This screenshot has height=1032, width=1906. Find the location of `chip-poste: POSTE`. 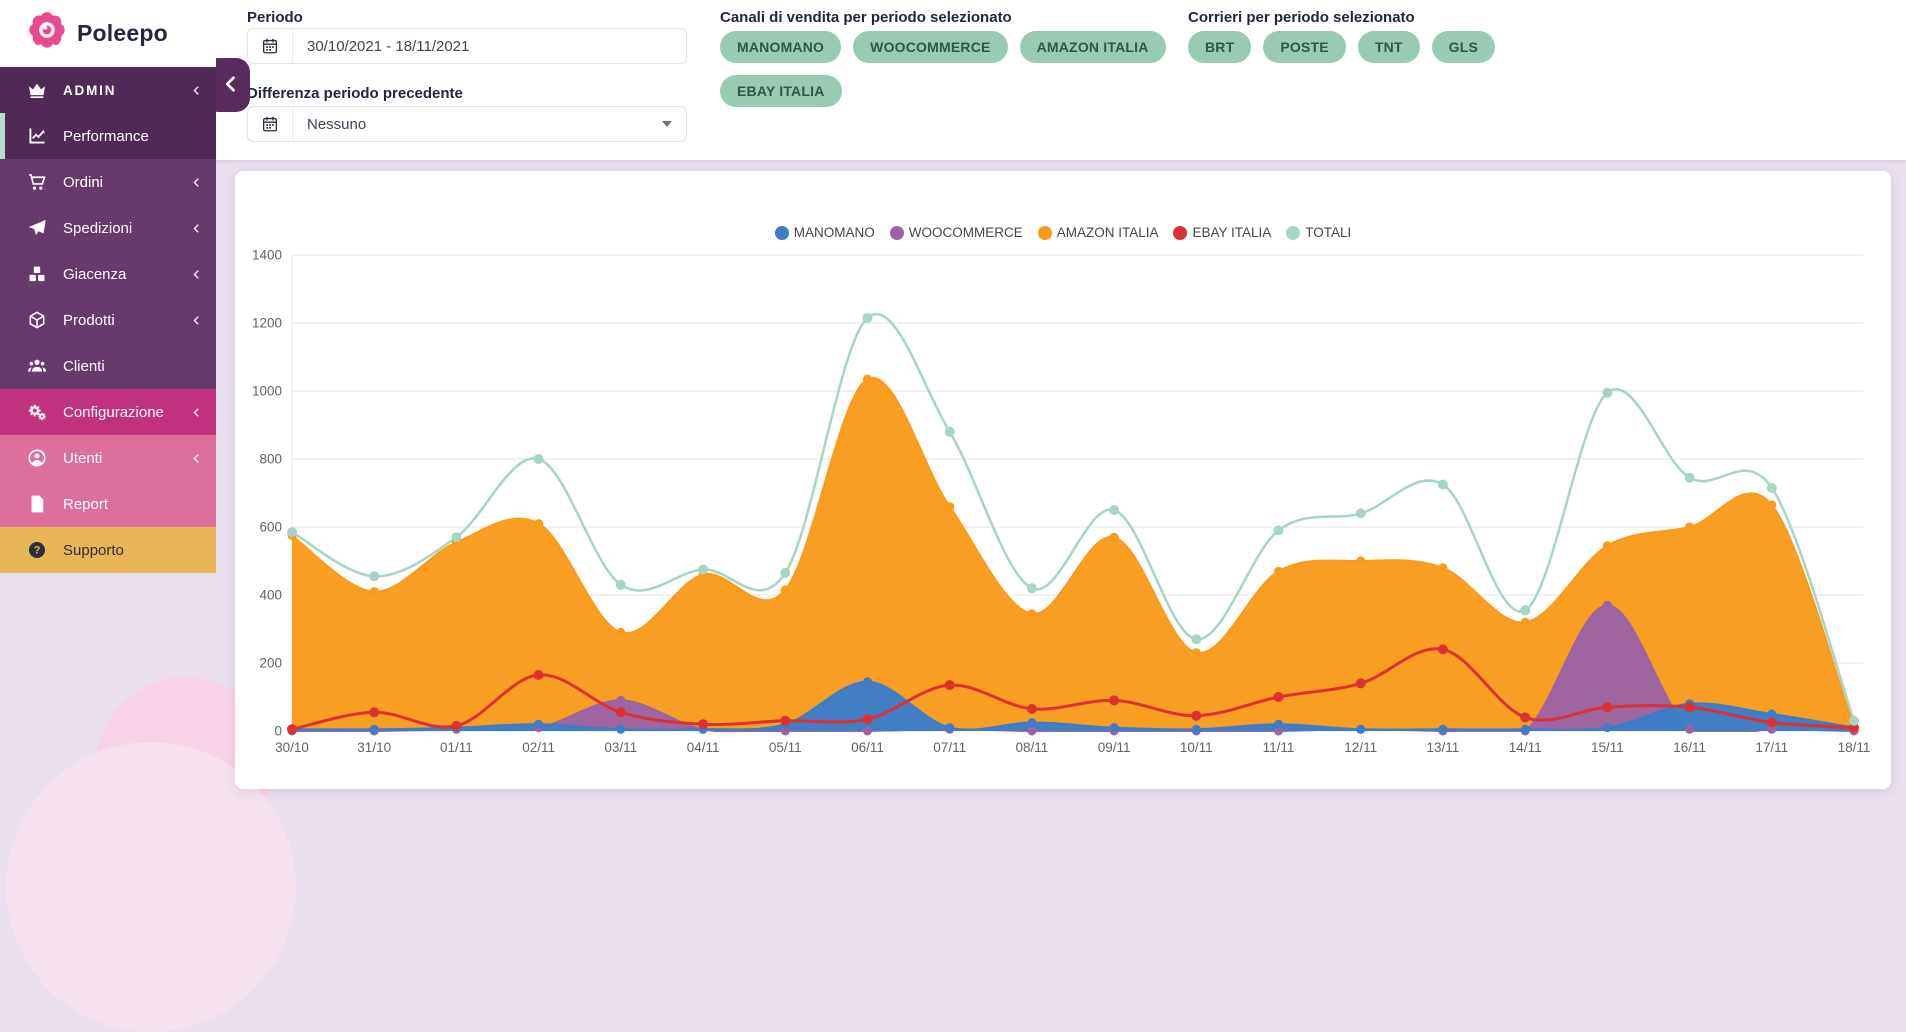

chip-poste: POSTE is located at coordinates (1304, 47).